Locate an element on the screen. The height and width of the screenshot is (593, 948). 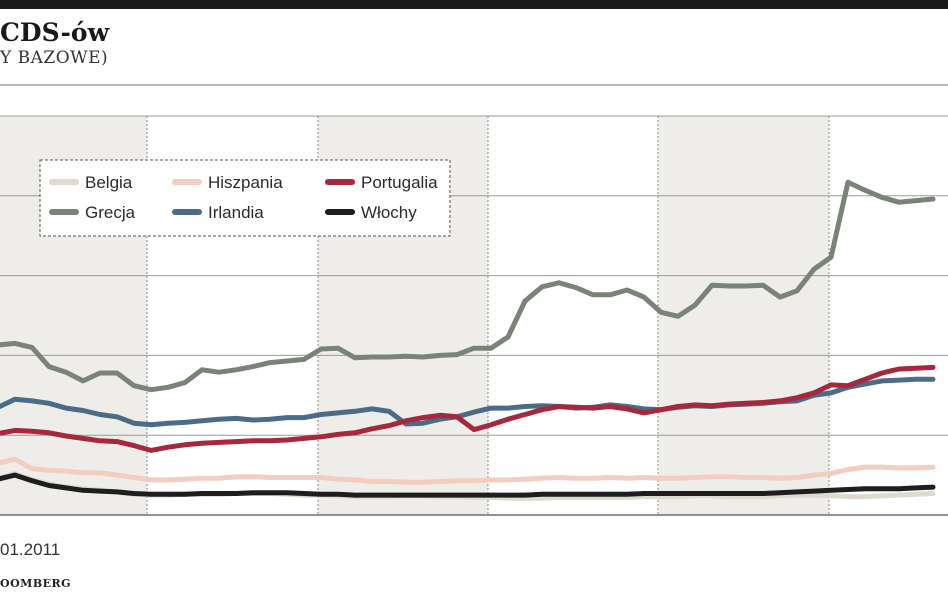
legend-label-irlandia: Irlandia is located at coordinates (236, 212).